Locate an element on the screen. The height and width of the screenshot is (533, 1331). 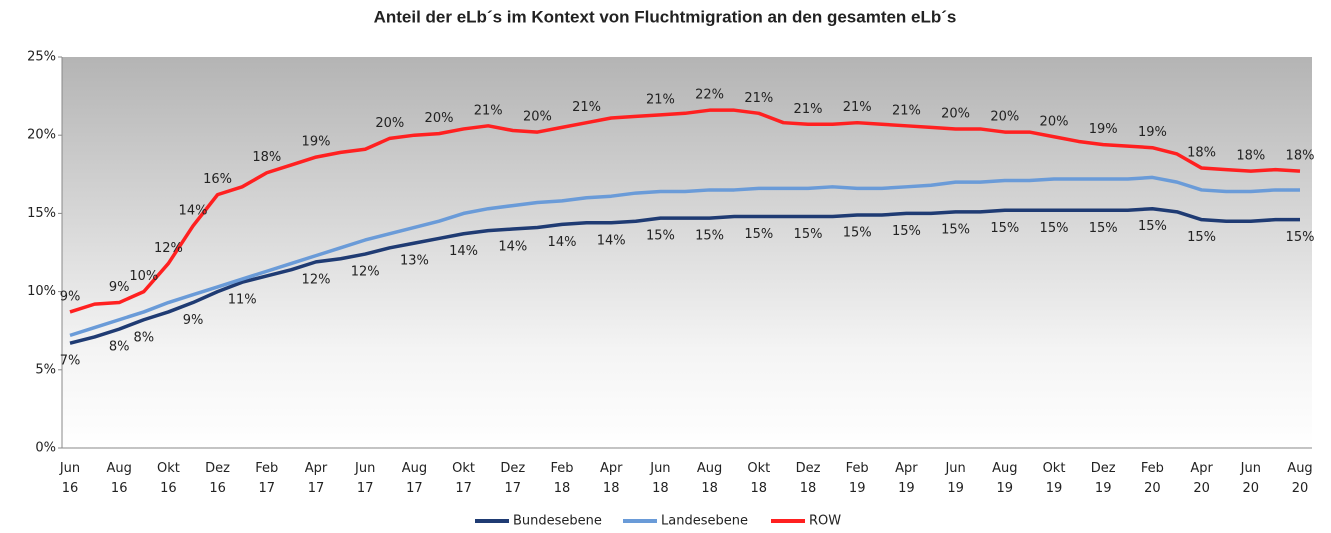
x-tick-label: Feb 17 is located at coordinates (266, 478).